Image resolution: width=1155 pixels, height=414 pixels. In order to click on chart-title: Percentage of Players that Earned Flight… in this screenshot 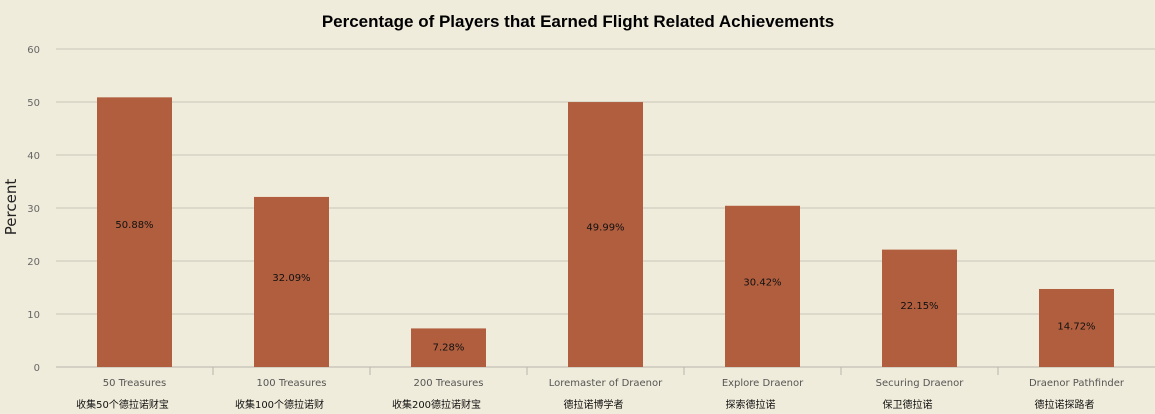, I will do `click(578, 21)`.